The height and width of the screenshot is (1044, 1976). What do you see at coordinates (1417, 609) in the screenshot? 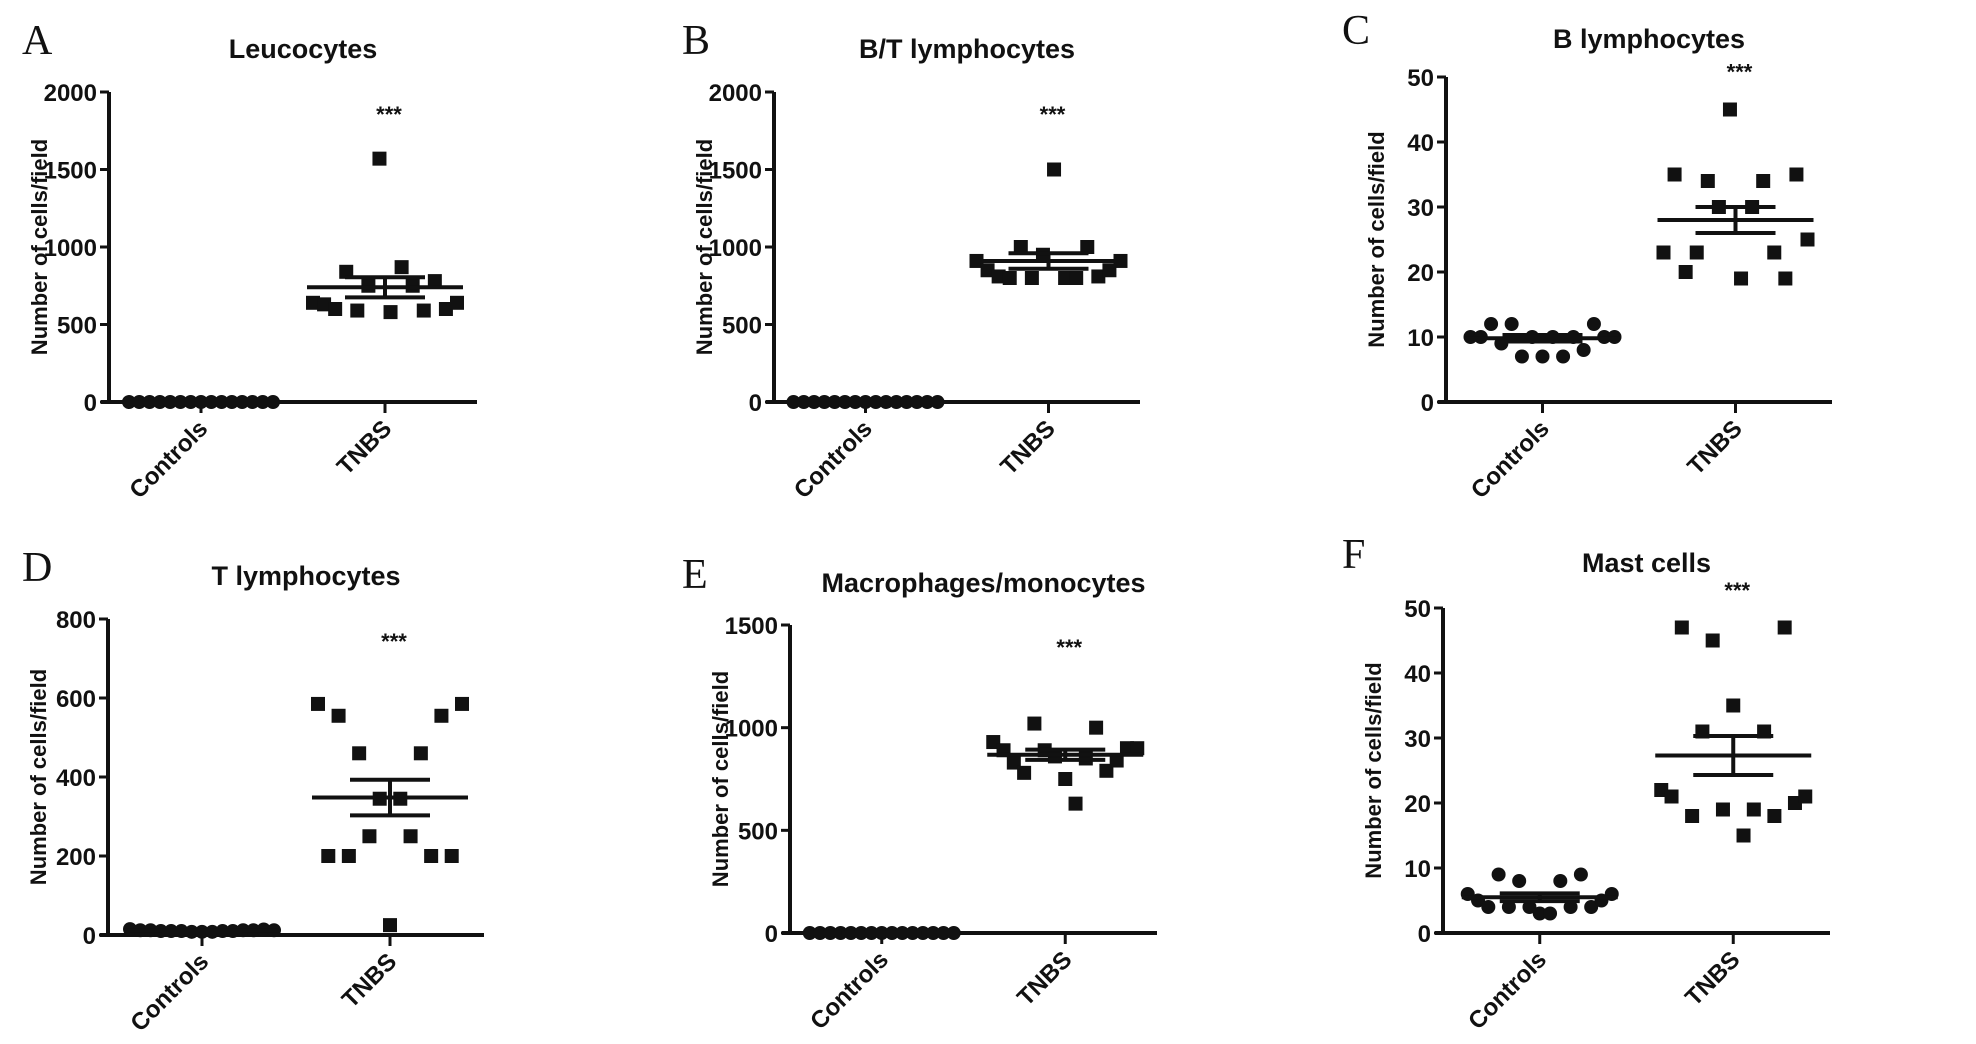
I see `y-tick-label: 50` at bounding box center [1417, 609].